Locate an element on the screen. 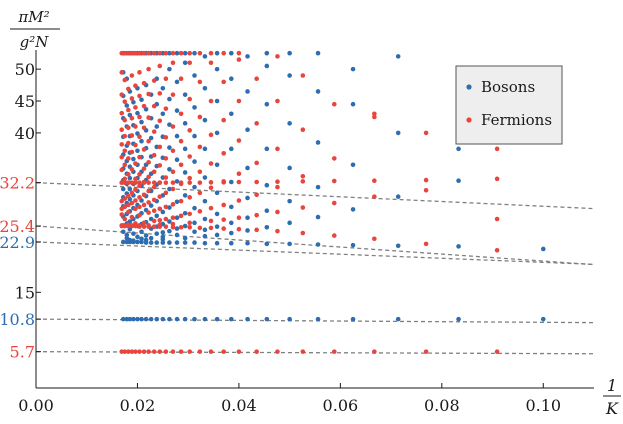  legend-fermions-marker is located at coordinates (469, 120).